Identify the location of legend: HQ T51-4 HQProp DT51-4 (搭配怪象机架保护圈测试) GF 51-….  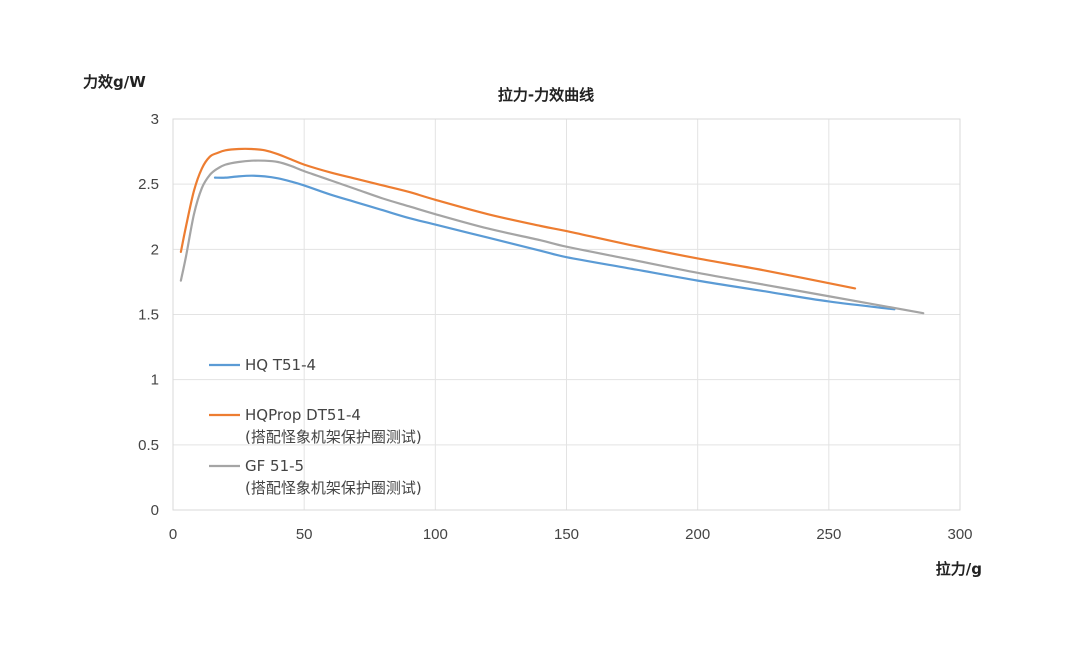
(315, 426).